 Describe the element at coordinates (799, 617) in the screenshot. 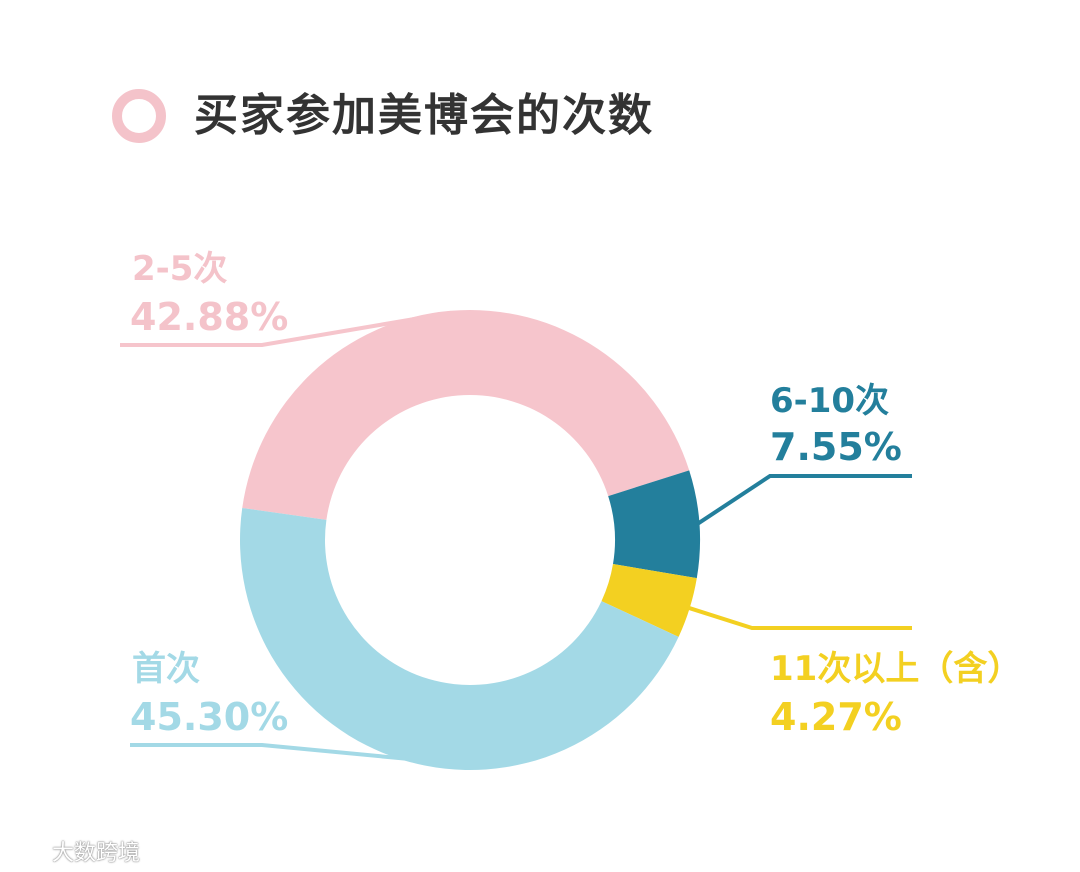

I see `leader-11plus` at that location.